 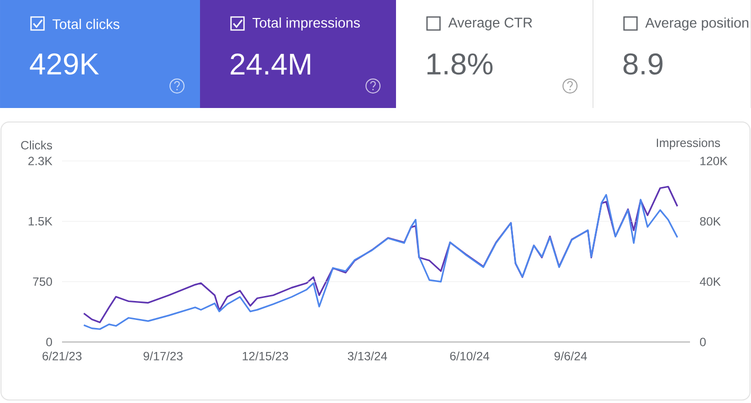 What do you see at coordinates (688, 144) in the screenshot?
I see `y2-axis-title: Impressions` at bounding box center [688, 144].